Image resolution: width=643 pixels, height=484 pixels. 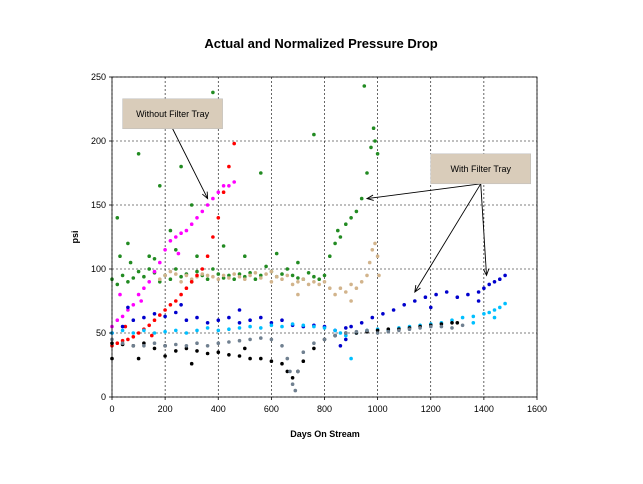 I want to click on annotation-label: Without Filter Tray, so click(x=173, y=114).